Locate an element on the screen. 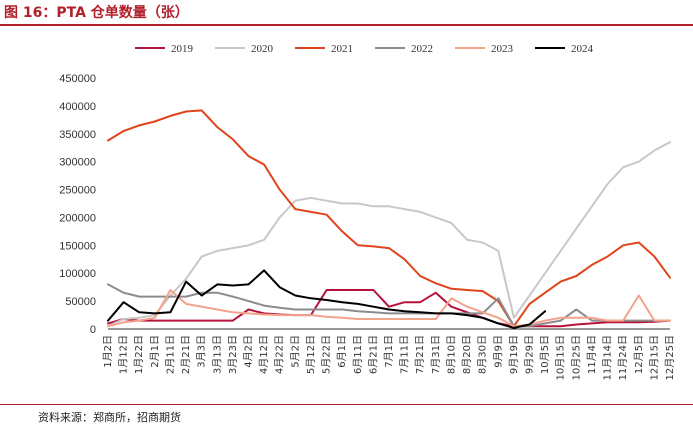 The image size is (693, 434). x-tick-label: 2月21日 is located at coordinates (186, 354).